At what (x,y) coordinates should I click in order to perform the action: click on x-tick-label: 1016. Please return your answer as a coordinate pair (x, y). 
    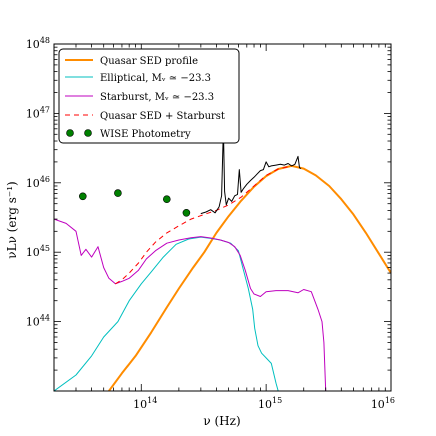
    Looking at the image, I should click on (383, 403).